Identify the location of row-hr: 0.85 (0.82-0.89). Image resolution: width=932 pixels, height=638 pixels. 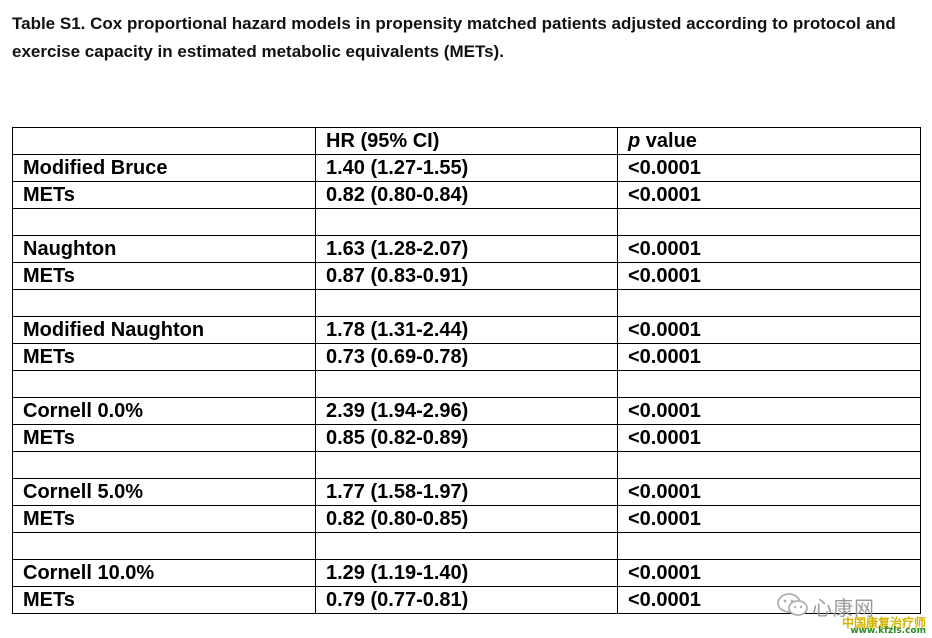
(466, 438).